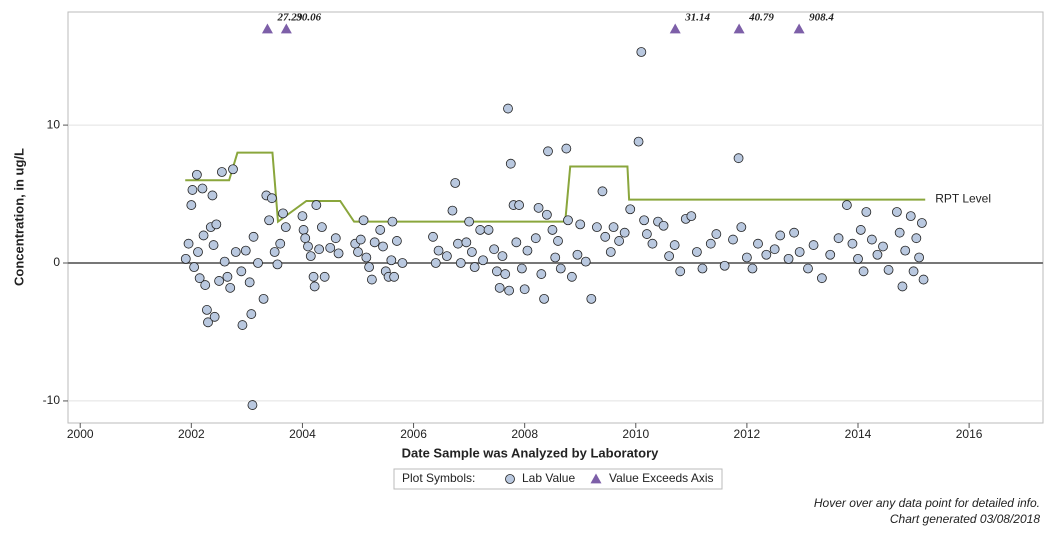 Image resolution: width=1056 pixels, height=543 pixels. What do you see at coordinates (761, 18) in the screenshot?
I see `exceeds-label: 40.79` at bounding box center [761, 18].